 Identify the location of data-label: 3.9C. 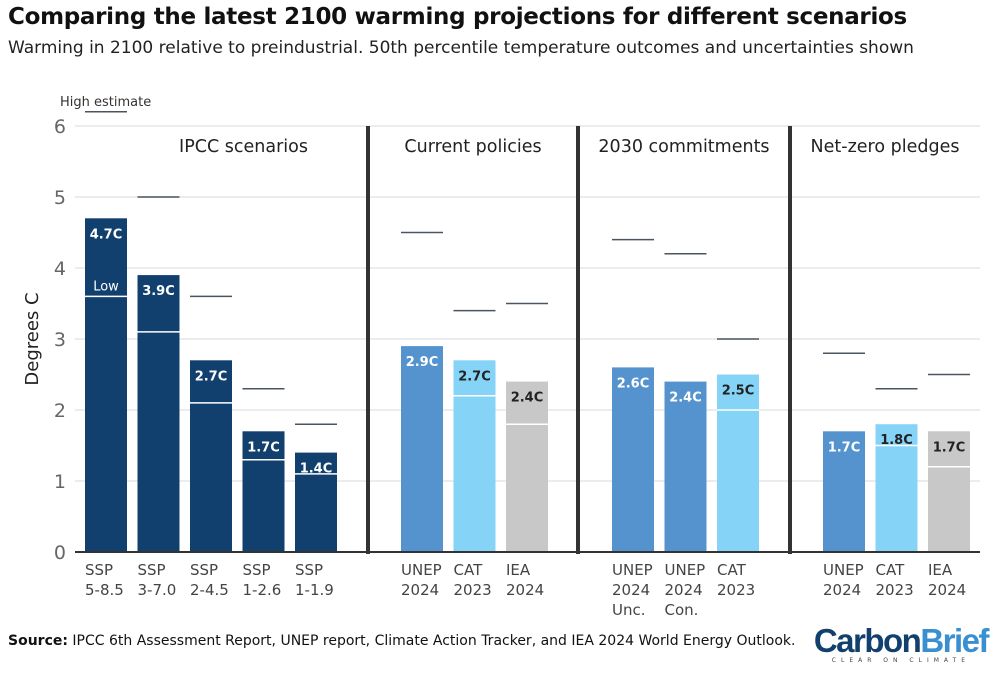
(158, 291).